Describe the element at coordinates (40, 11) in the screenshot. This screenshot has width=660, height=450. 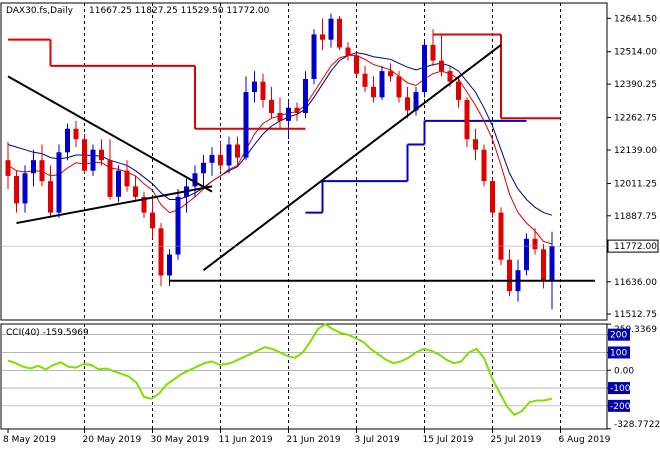
I see `symbol-label: DAX30.fs,Daily` at that location.